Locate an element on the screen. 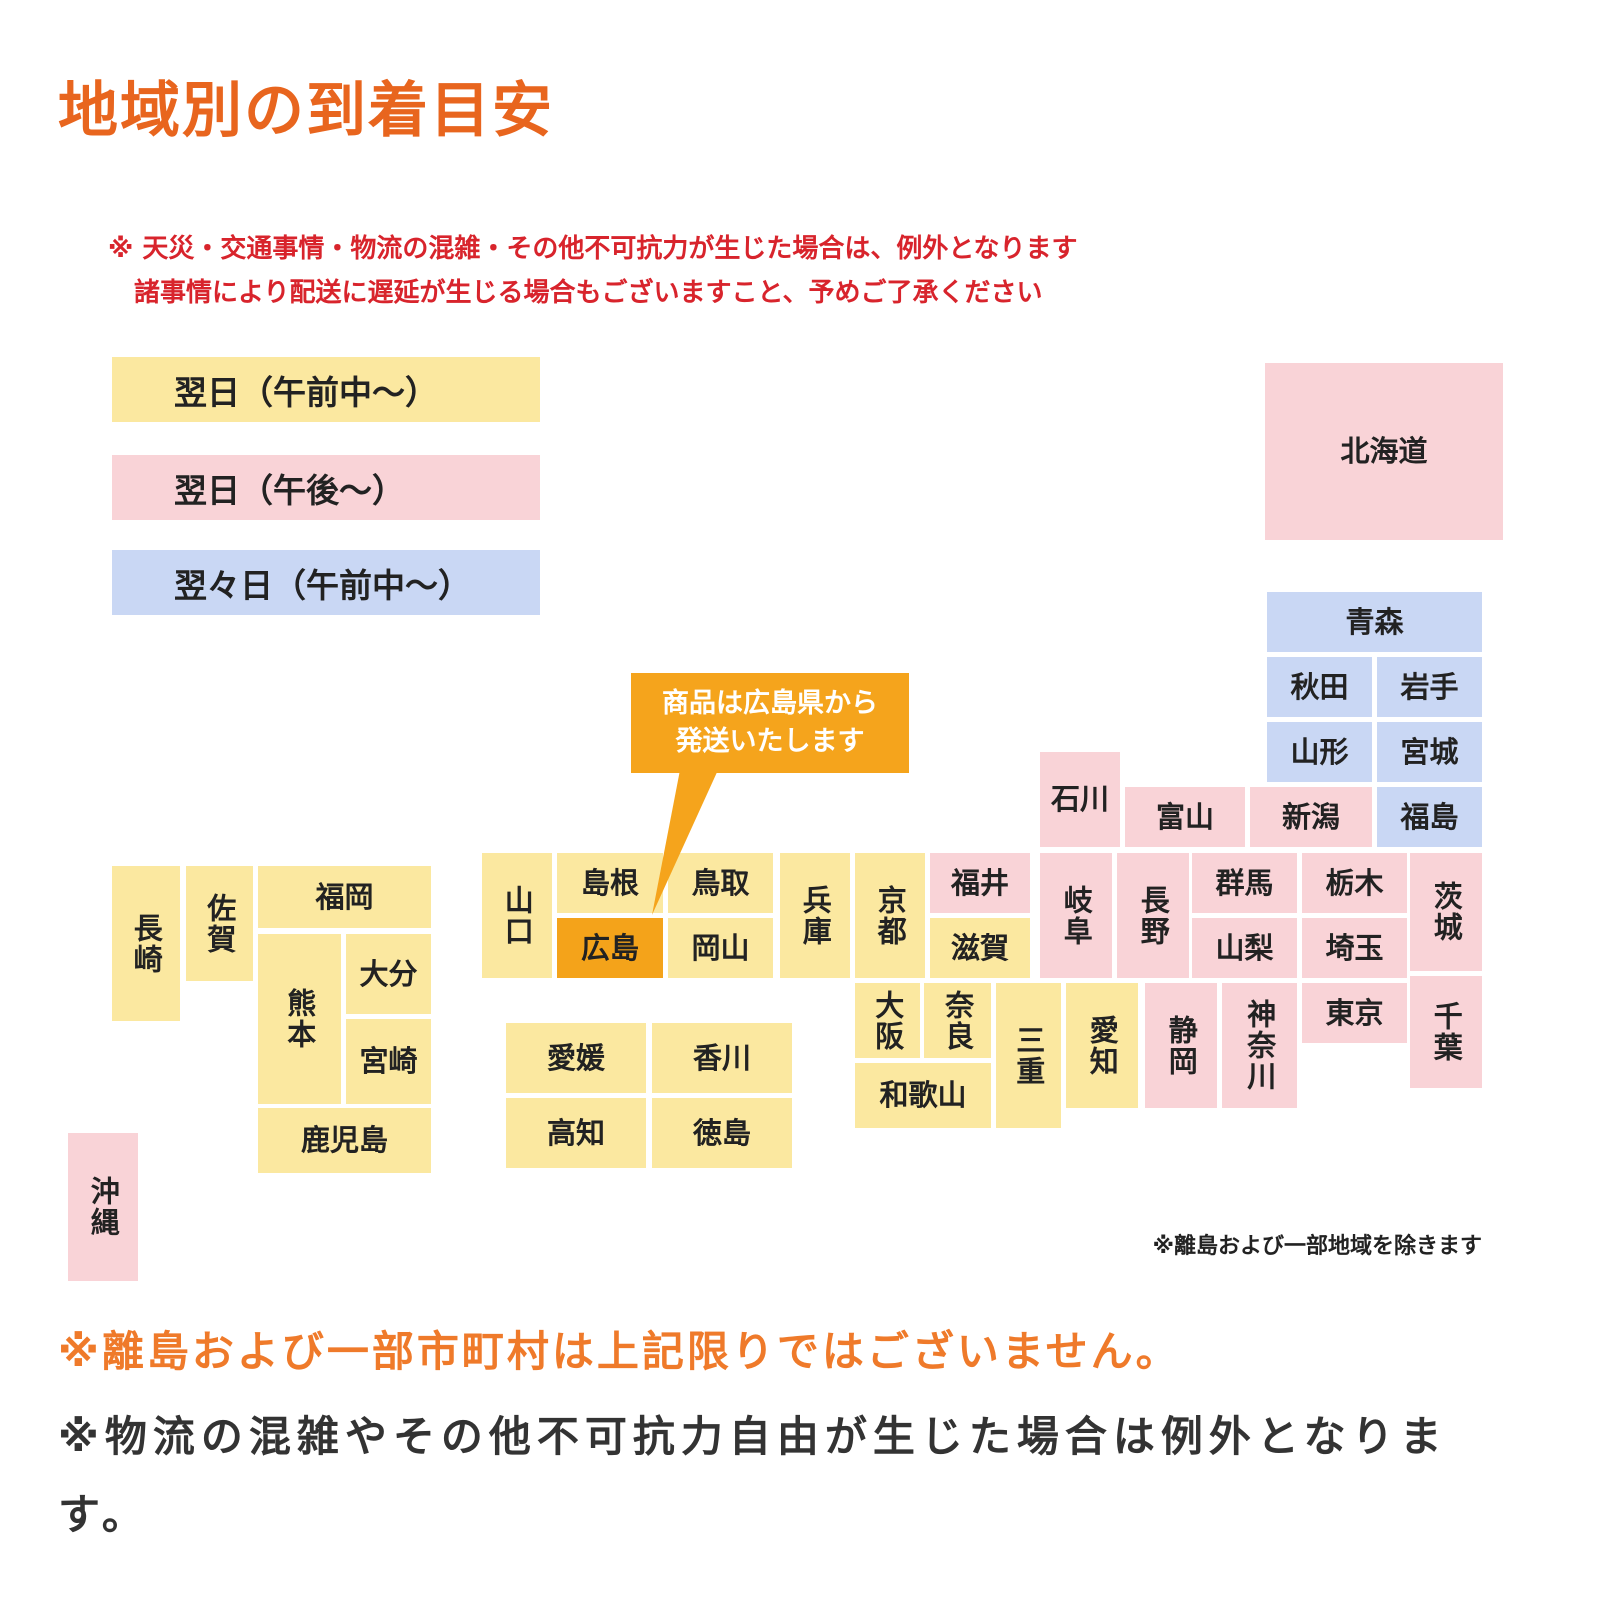  prefecture-0: 北海道 is located at coordinates (1384, 451).